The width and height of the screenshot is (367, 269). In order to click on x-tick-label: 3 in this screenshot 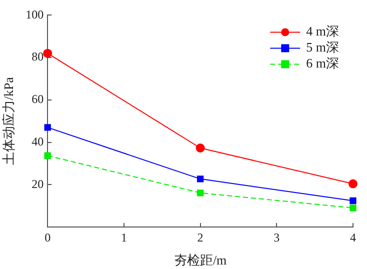, I will do `click(277, 237)`.